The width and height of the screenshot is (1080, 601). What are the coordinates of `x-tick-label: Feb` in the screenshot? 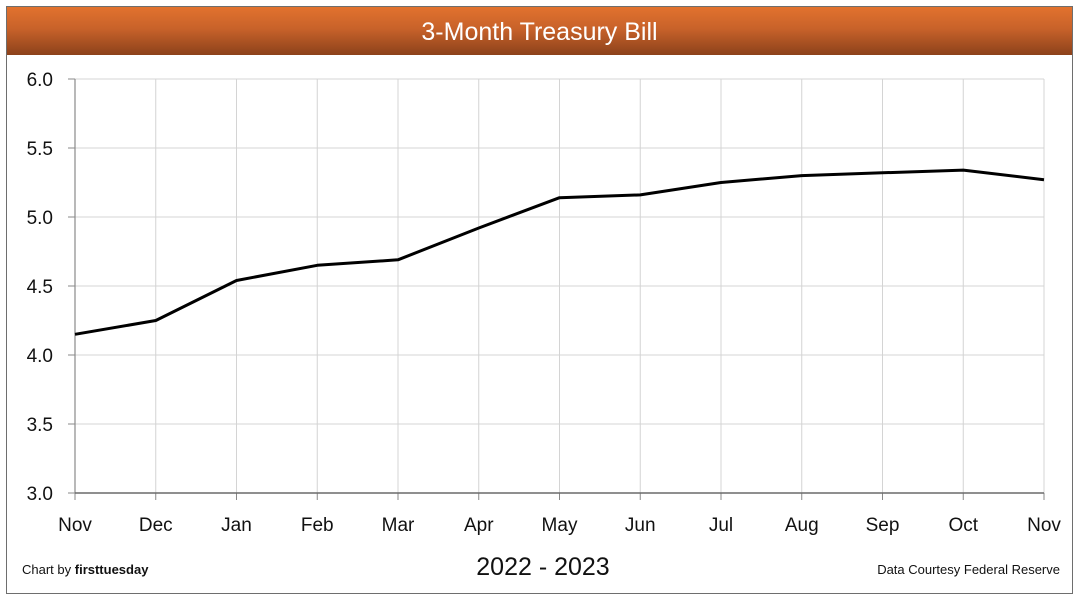 It's located at (317, 525).